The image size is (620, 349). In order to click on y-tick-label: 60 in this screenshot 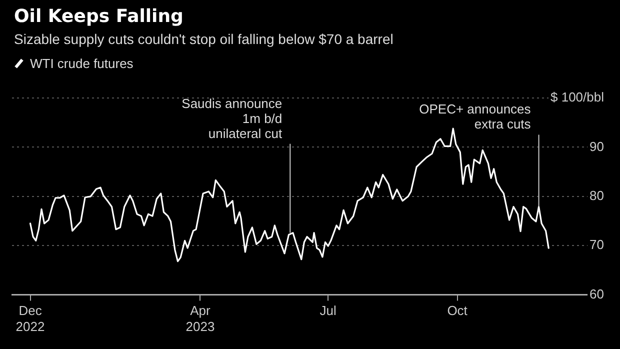, I will do `click(597, 294)`.